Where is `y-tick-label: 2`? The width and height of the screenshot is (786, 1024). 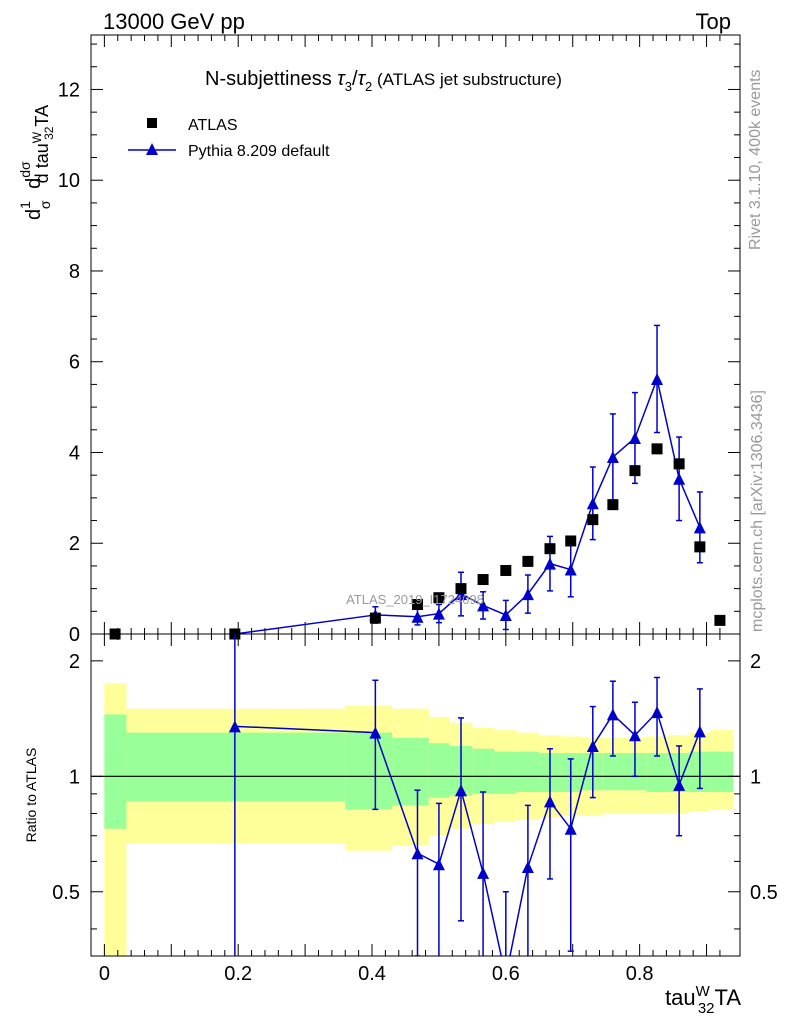 y-tick-label: 2 is located at coordinates (74, 544).